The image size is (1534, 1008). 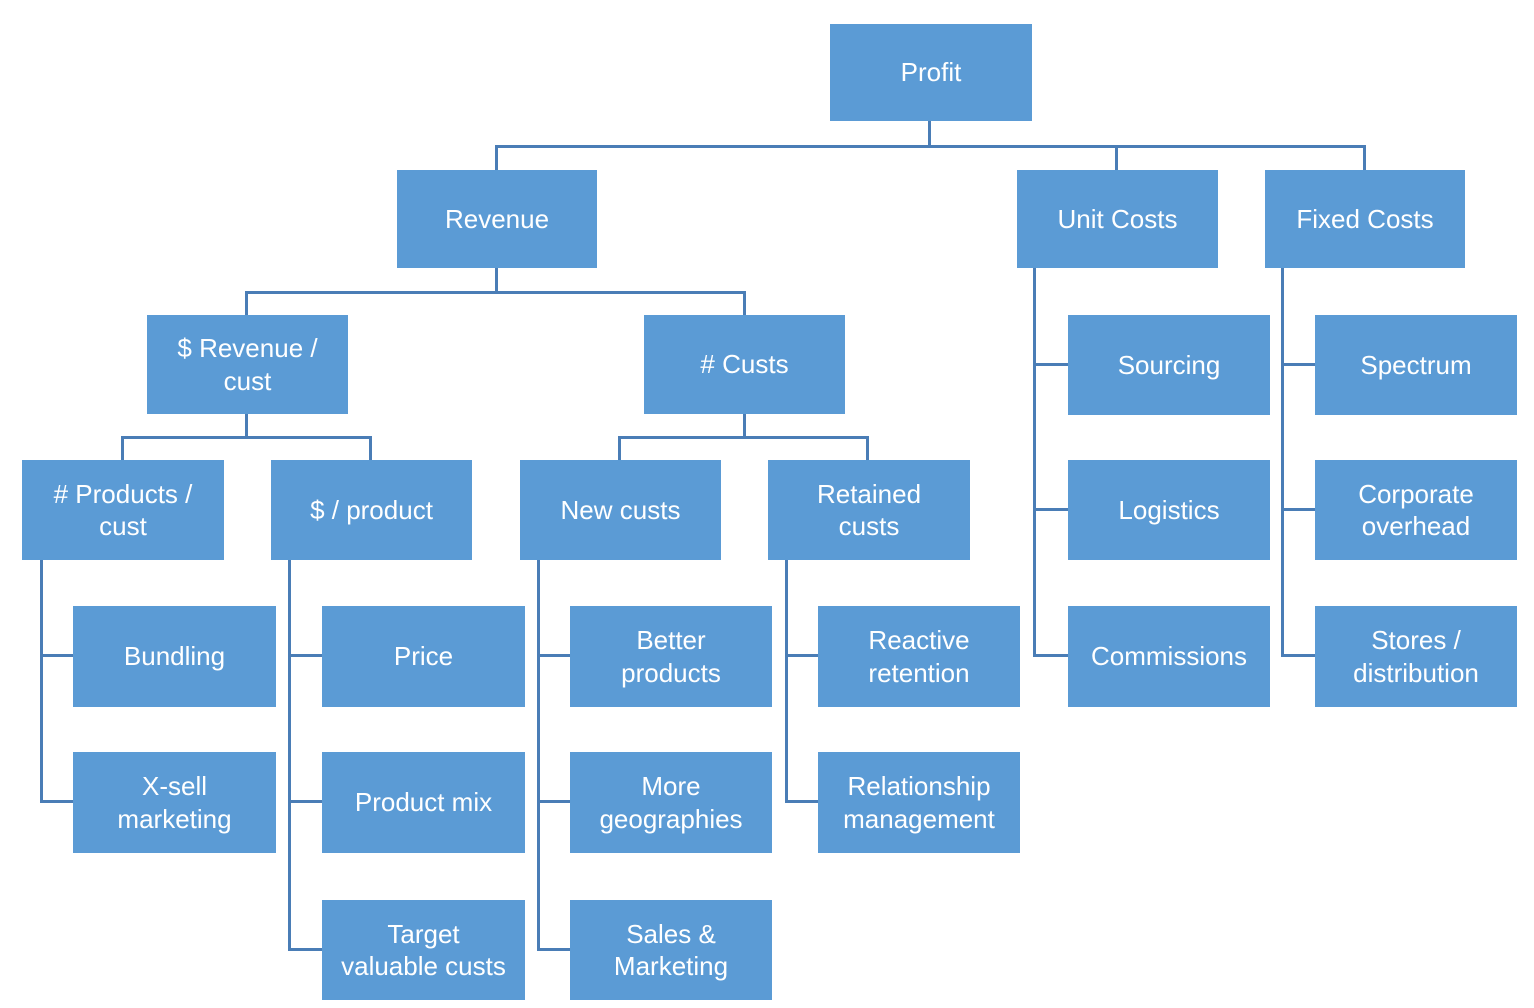 I want to click on node-label: # Custs, so click(x=744, y=364).